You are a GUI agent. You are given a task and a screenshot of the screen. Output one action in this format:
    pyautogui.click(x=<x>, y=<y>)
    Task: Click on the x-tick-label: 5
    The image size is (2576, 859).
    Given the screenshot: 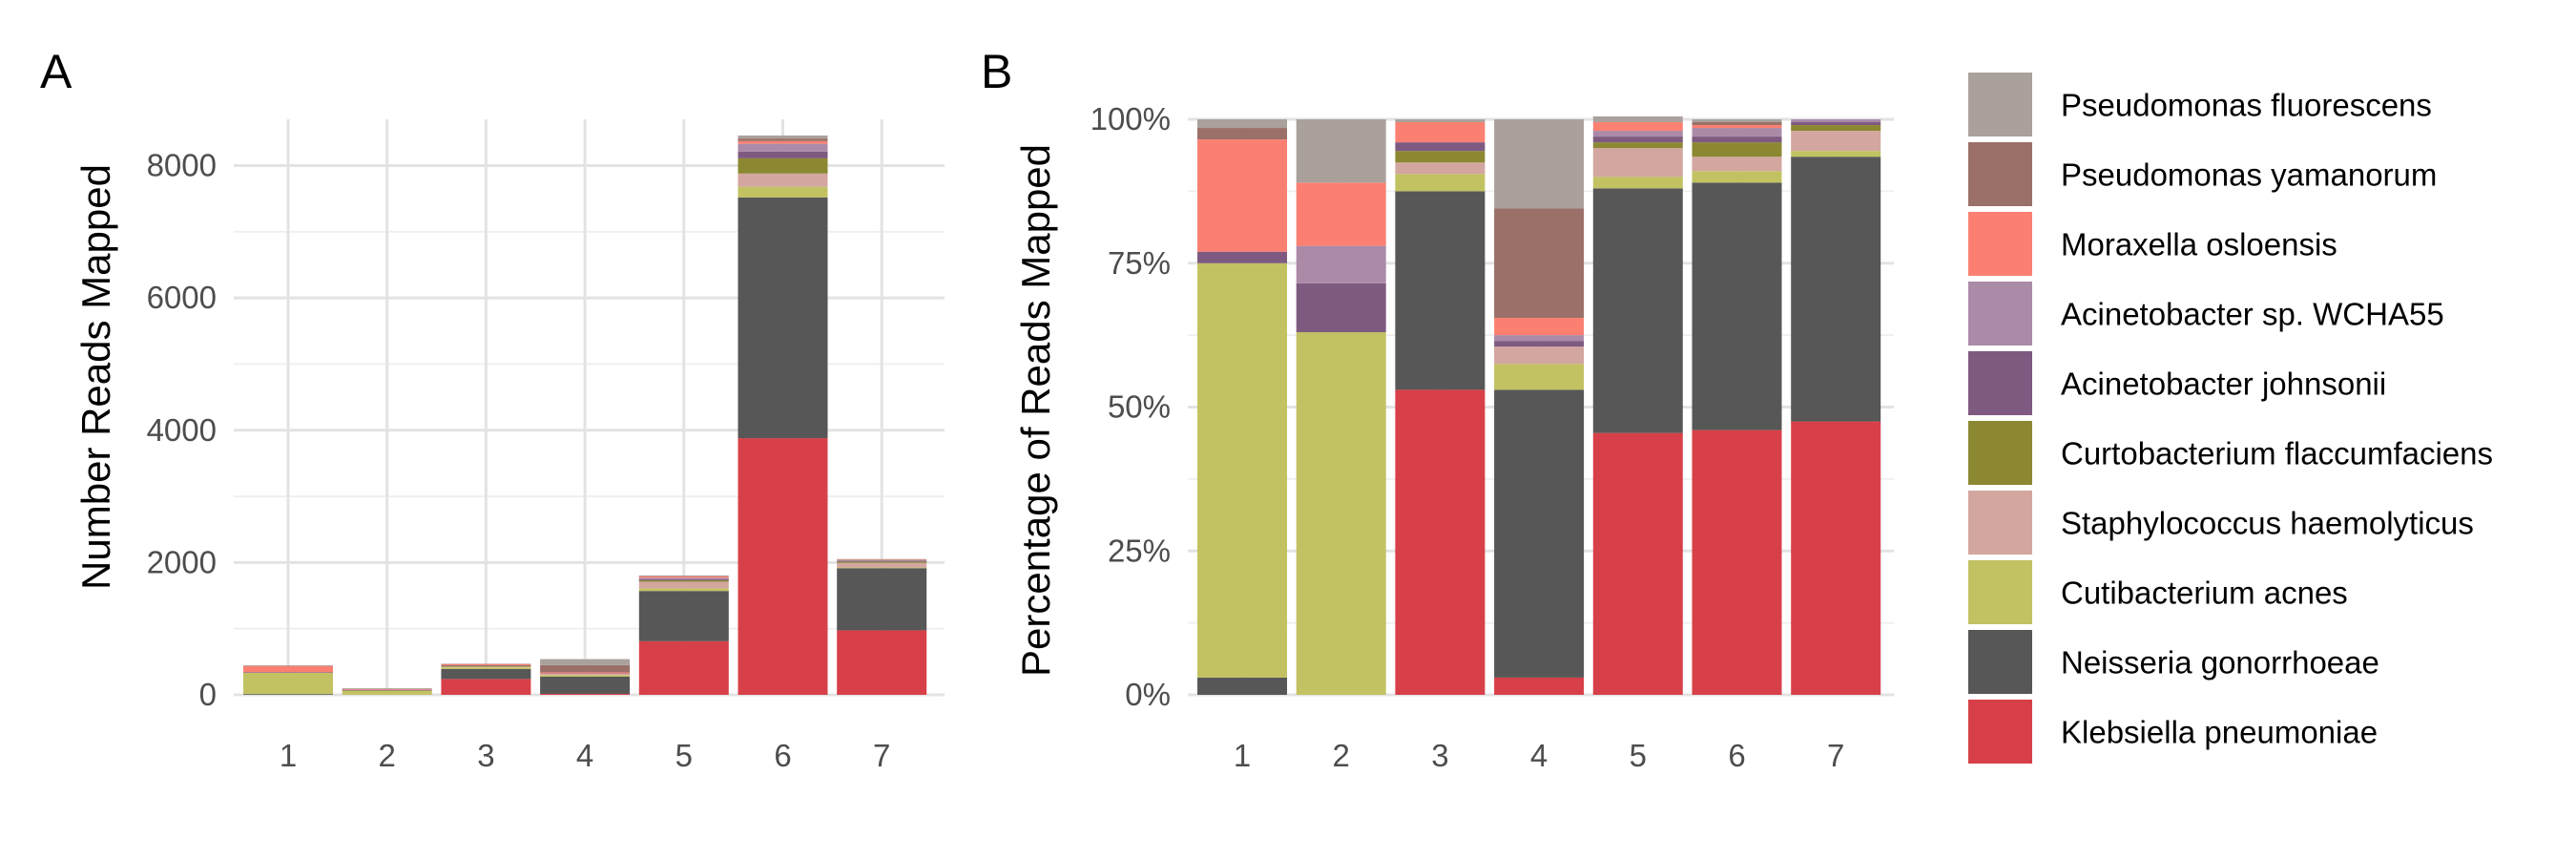 What is the action you would take?
    pyautogui.click(x=1638, y=755)
    